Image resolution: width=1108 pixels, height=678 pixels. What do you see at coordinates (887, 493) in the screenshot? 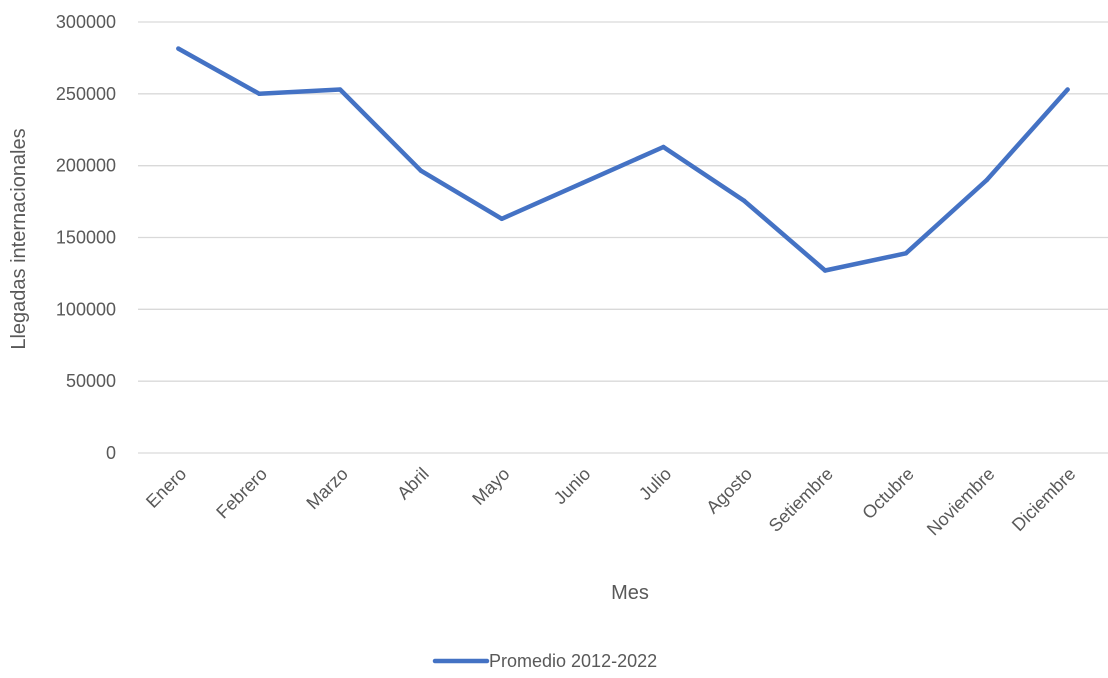
I see `x-tick-label: Octubre` at bounding box center [887, 493].